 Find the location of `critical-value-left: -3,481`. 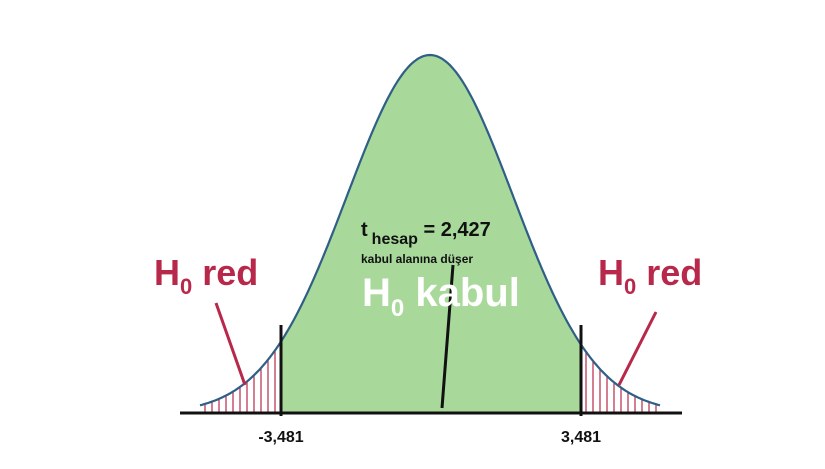

critical-value-left: -3,481 is located at coordinates (280, 437).